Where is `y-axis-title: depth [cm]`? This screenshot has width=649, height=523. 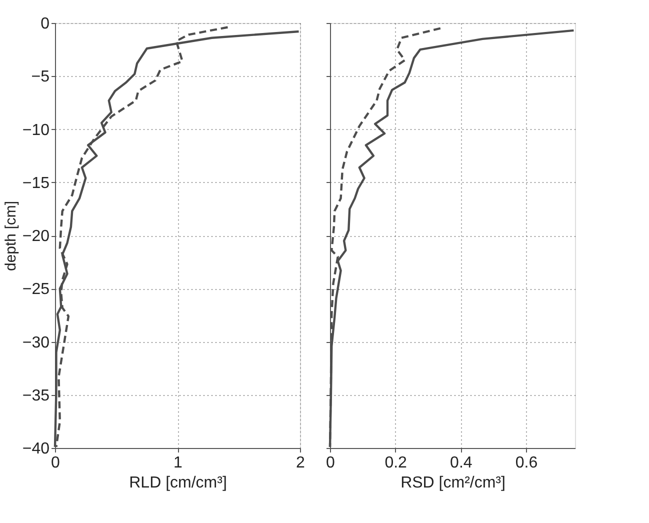 y-axis-title: depth [cm] is located at coordinates (11, 236).